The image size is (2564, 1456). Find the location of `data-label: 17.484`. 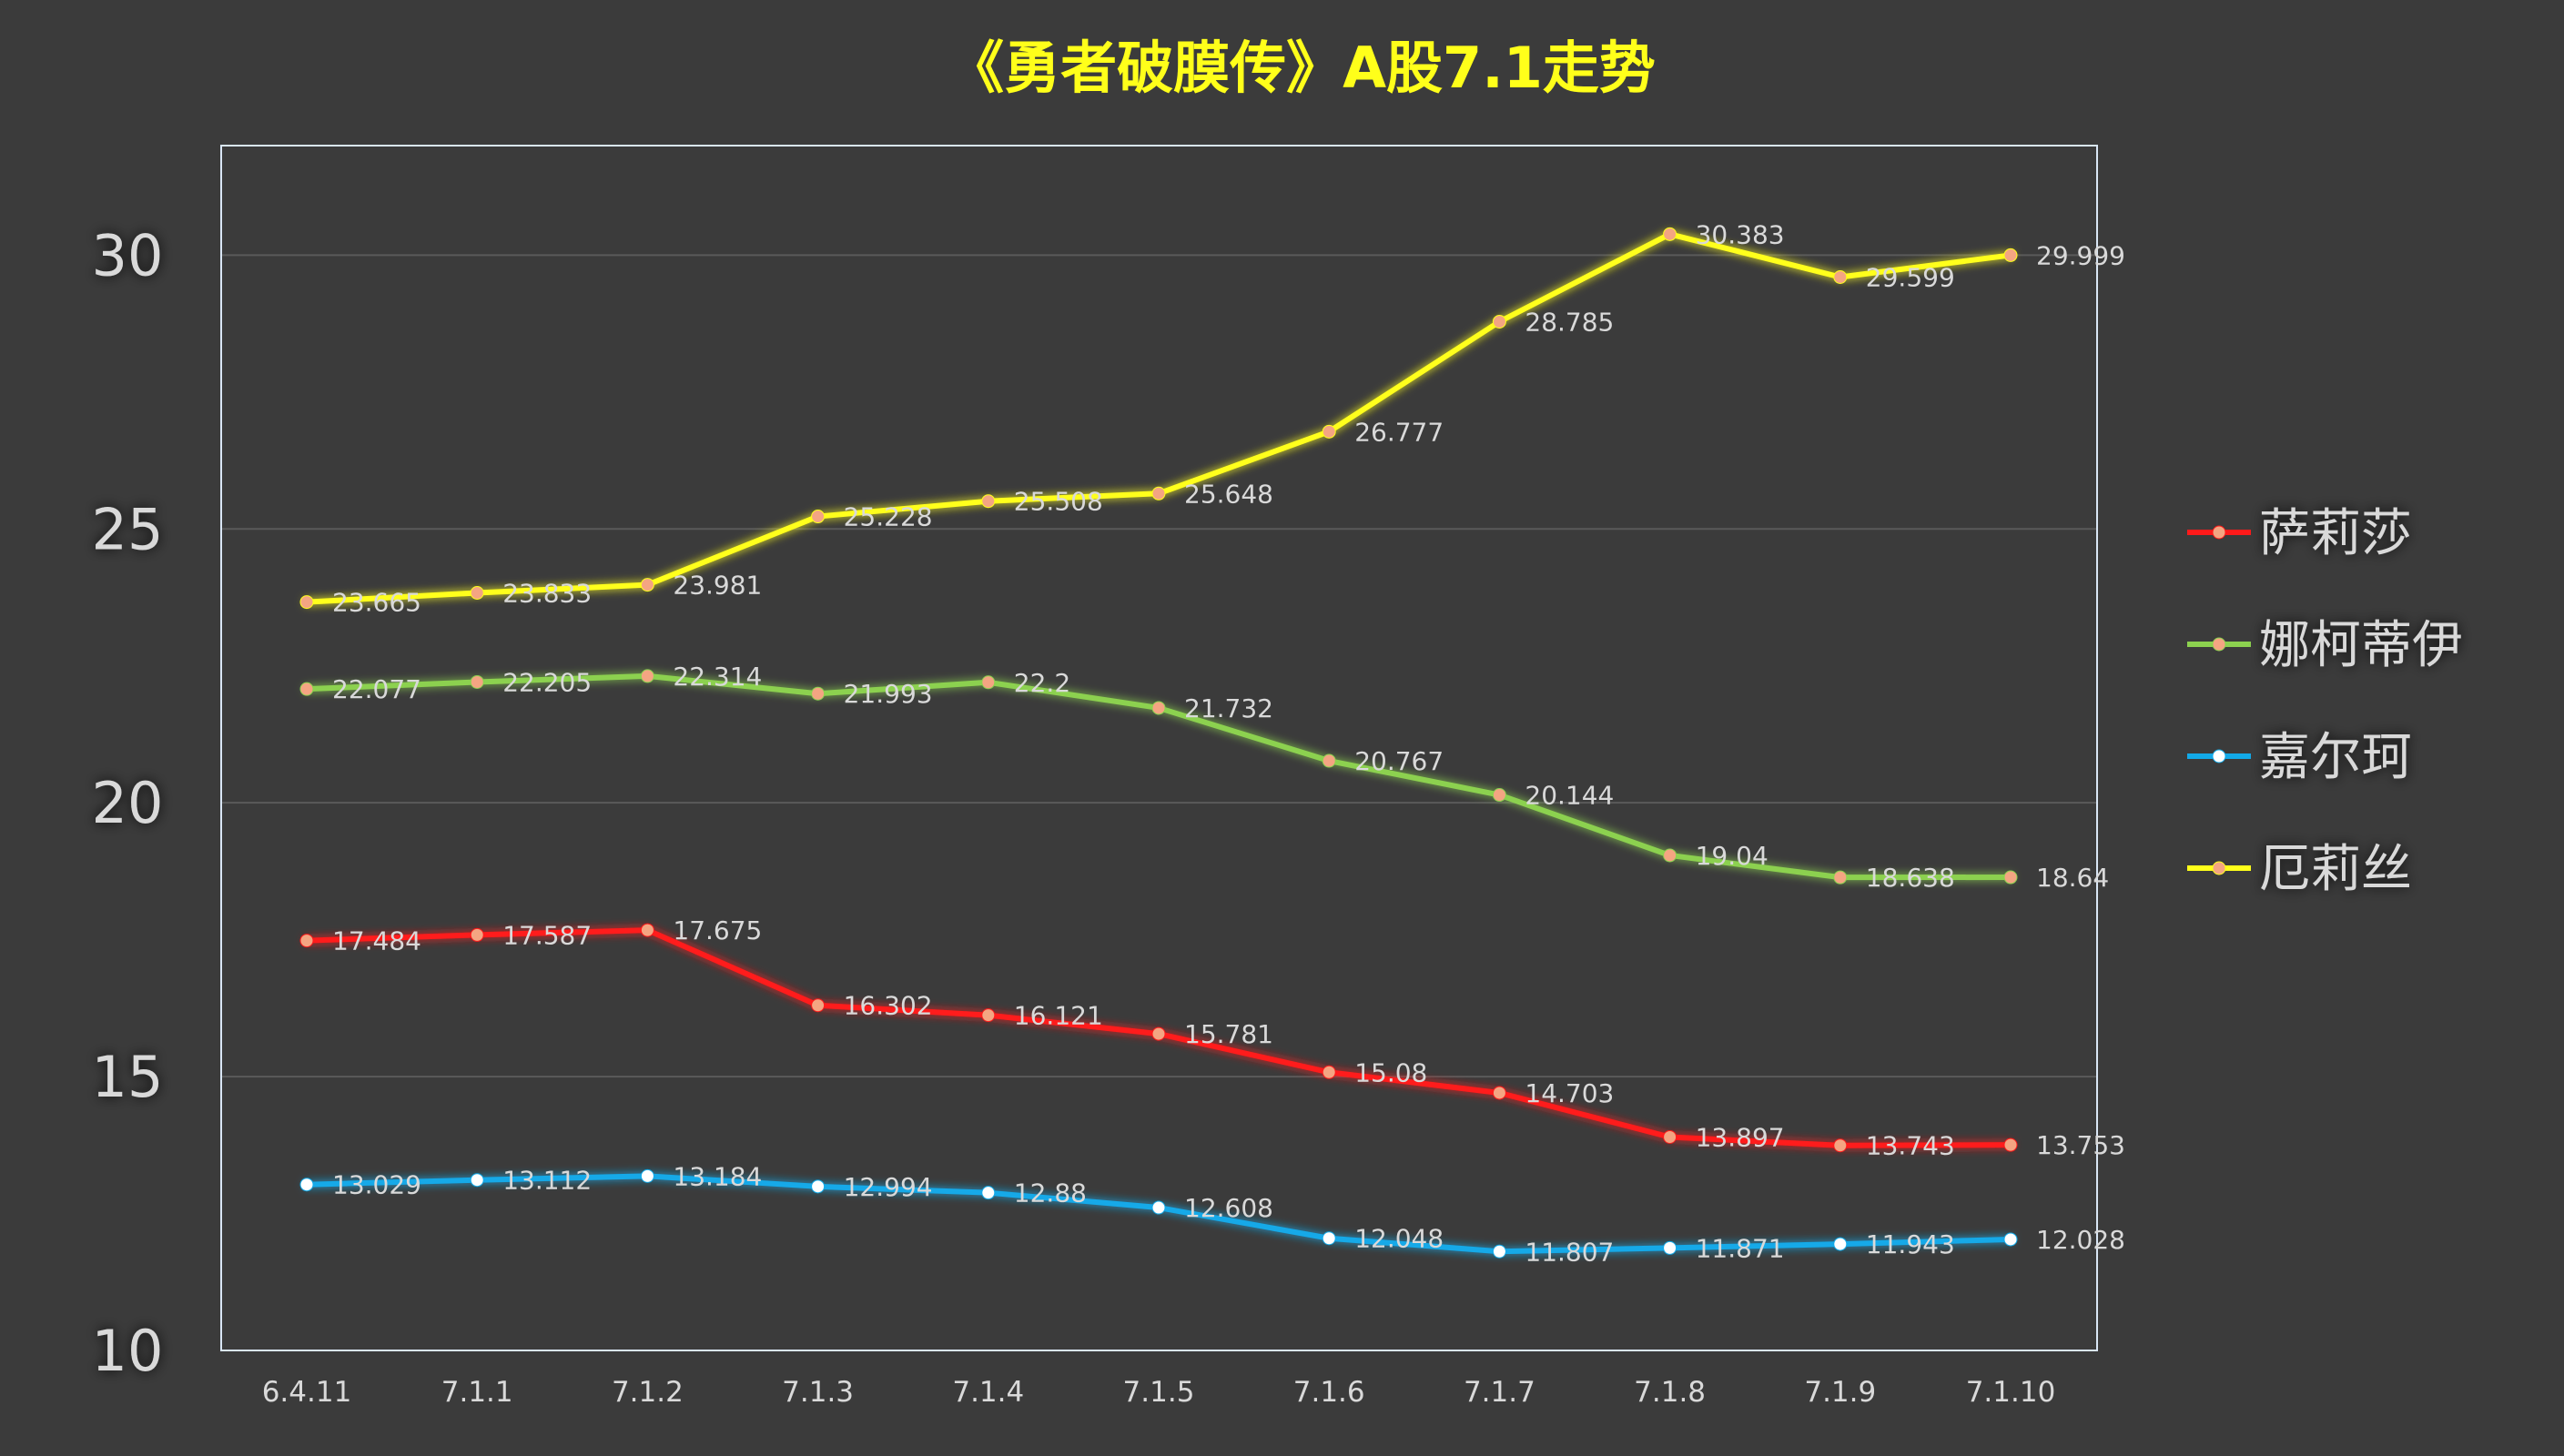

data-label: 17.484 is located at coordinates (376, 941).